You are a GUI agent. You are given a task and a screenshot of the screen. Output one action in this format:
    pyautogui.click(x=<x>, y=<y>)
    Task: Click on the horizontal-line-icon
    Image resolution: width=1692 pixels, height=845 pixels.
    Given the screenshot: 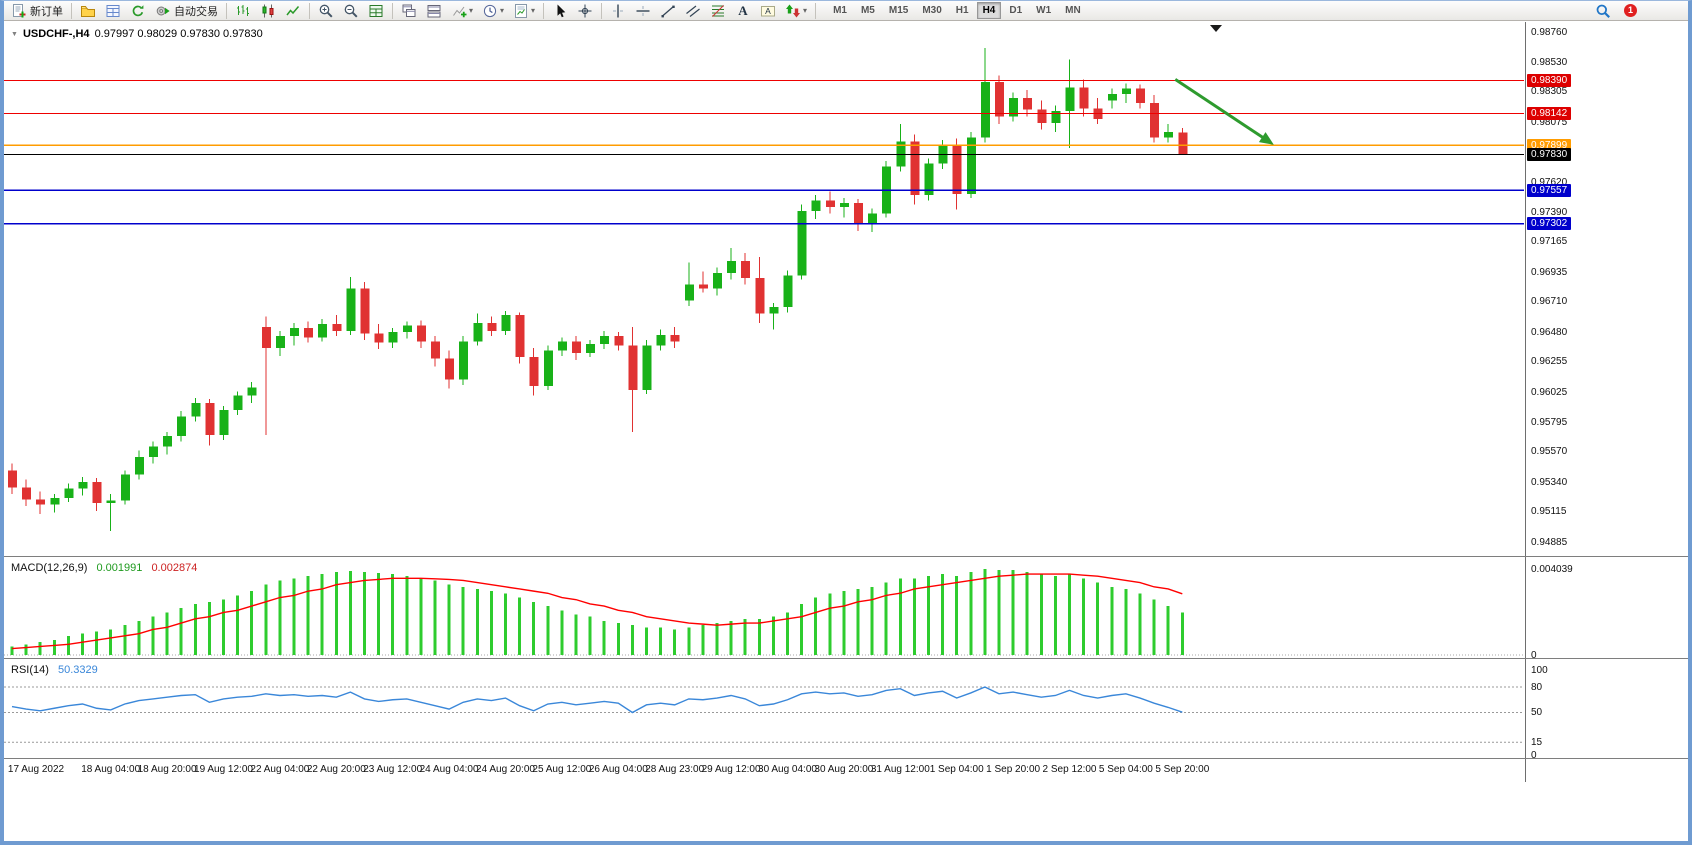 What is the action you would take?
    pyautogui.click(x=643, y=11)
    